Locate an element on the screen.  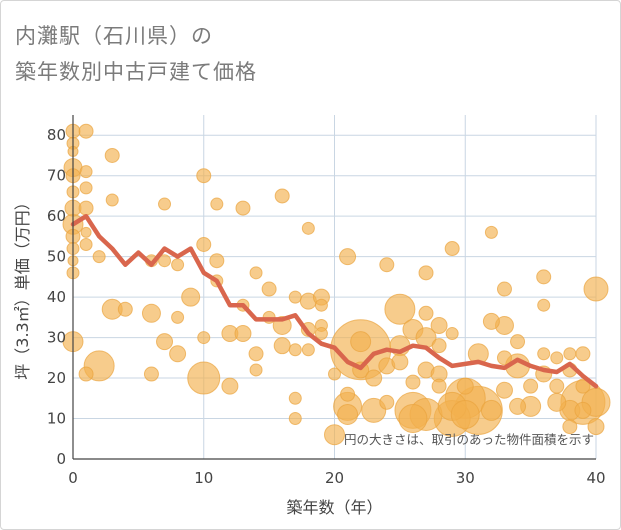
x-tick-label: 20 is located at coordinates (334, 478).